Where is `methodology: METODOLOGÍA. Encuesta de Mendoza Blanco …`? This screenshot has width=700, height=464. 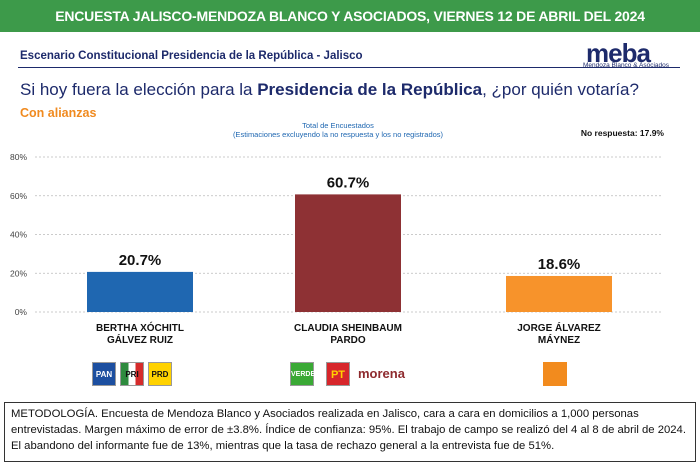 methodology: METODOLOGÍA. Encuesta de Mendoza Blanco … is located at coordinates (350, 432).